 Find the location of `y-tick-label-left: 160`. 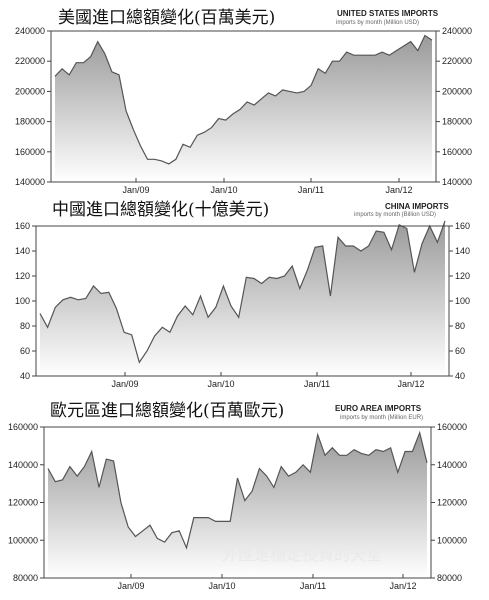

y-tick-label-left: 160 is located at coordinates (22, 226).